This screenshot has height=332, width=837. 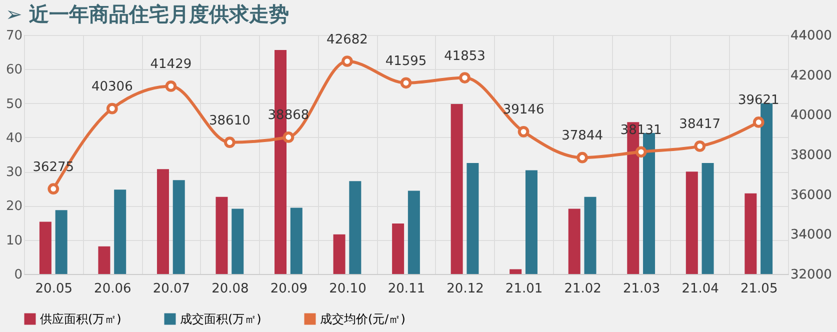 I want to click on data-label: 39146, so click(x=523, y=110).